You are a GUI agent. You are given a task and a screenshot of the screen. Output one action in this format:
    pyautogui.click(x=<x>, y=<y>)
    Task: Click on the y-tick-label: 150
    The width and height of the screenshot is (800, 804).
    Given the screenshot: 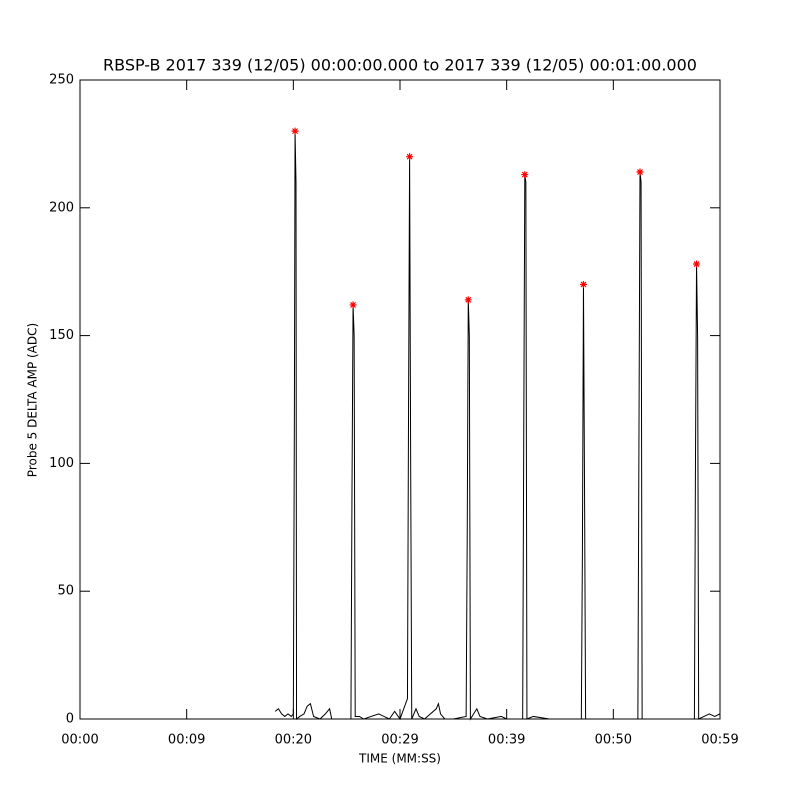 What is the action you would take?
    pyautogui.click(x=61, y=335)
    